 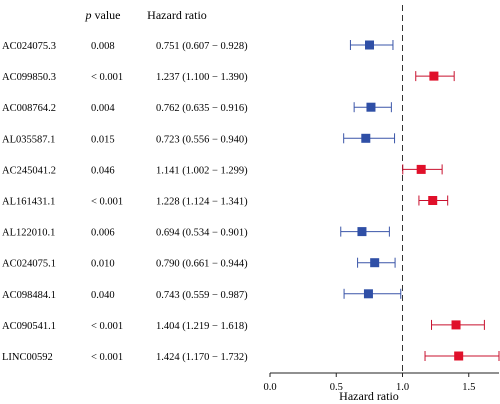 I want to click on tick-label: 0.5, so click(x=336, y=387).